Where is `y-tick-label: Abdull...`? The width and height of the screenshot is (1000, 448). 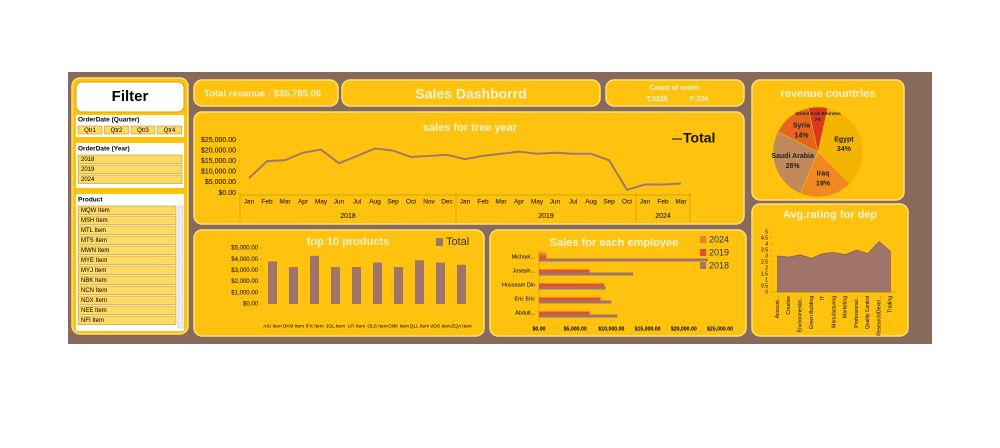
y-tick-label: Abdull... is located at coordinates (525, 313).